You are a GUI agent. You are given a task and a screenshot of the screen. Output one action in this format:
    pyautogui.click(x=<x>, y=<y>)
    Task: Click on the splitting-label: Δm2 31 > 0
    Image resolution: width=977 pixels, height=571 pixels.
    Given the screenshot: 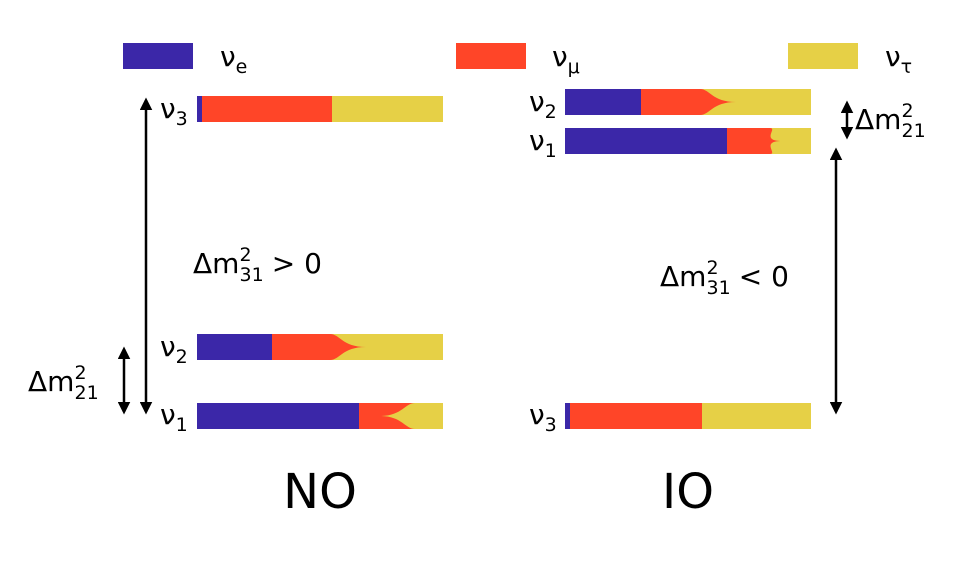 What is the action you would take?
    pyautogui.click(x=257, y=265)
    